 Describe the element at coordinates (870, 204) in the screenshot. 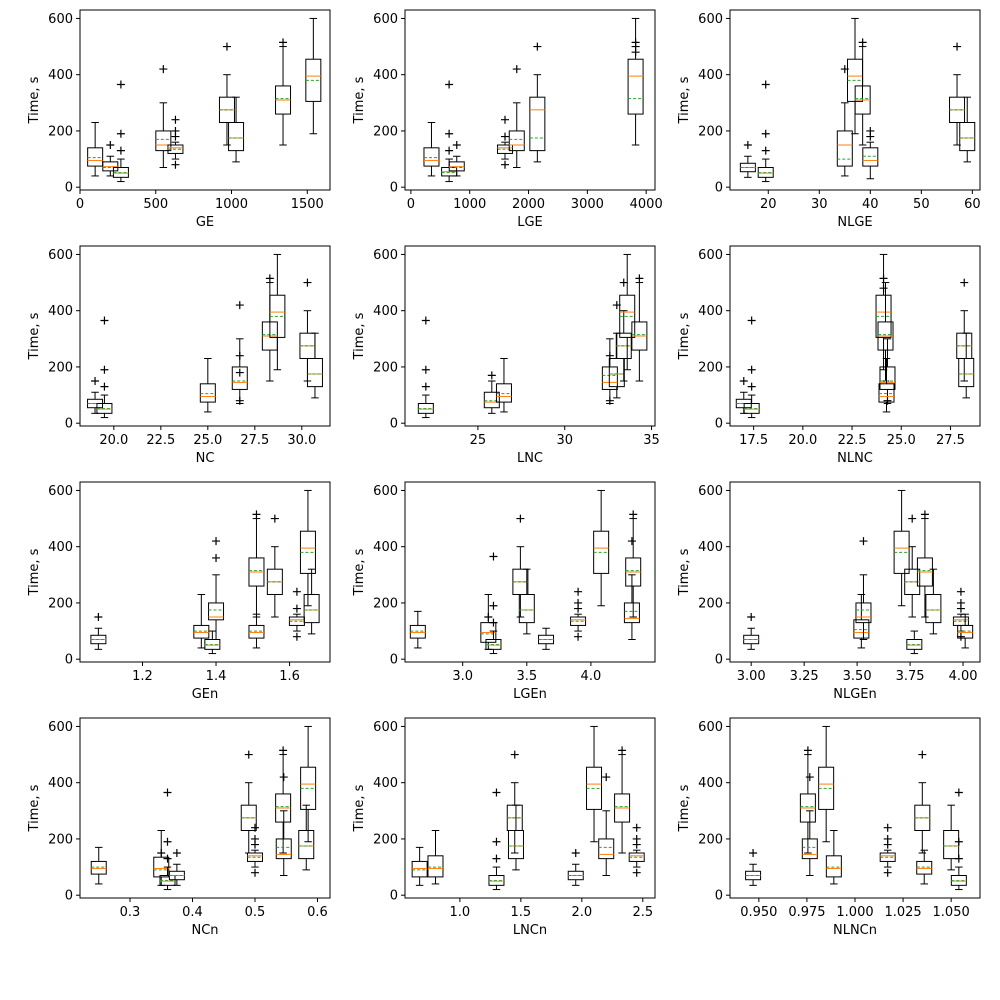

I see `x-tick-label: 40` at that location.